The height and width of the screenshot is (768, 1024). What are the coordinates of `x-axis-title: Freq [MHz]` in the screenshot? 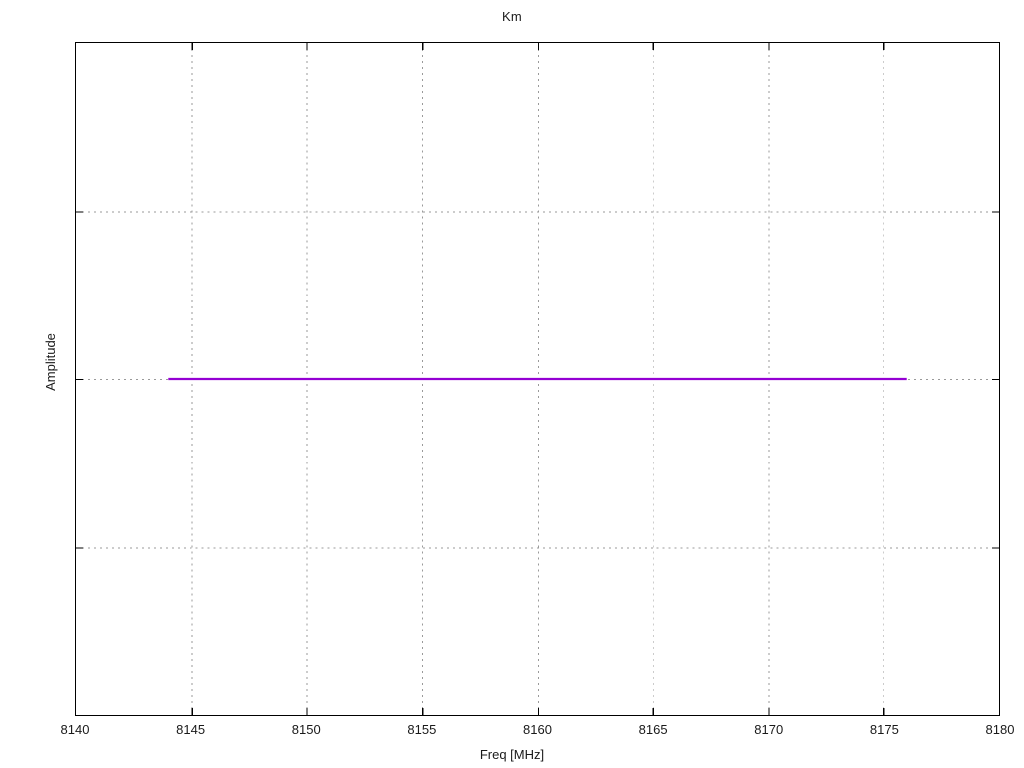 It's located at (512, 754).